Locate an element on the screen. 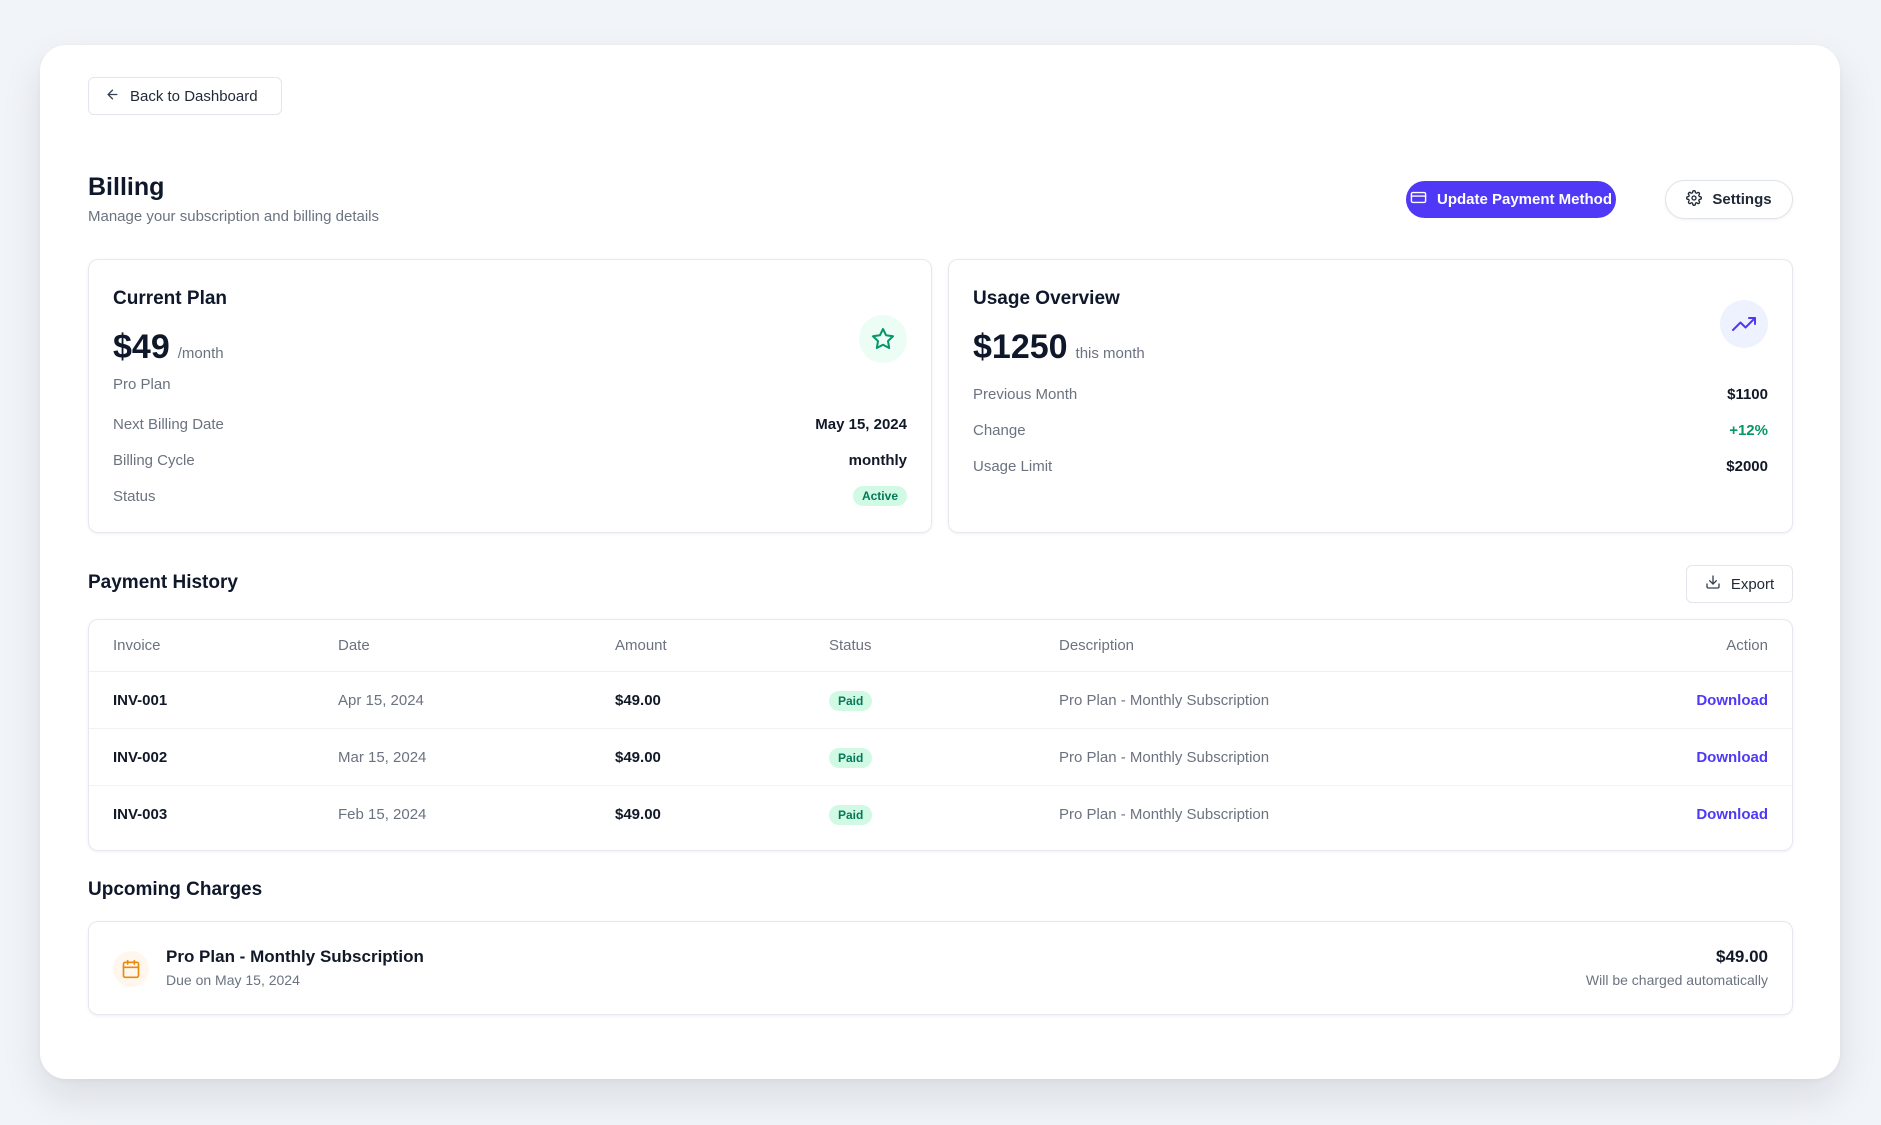  row-value: $2000 is located at coordinates (1747, 466).